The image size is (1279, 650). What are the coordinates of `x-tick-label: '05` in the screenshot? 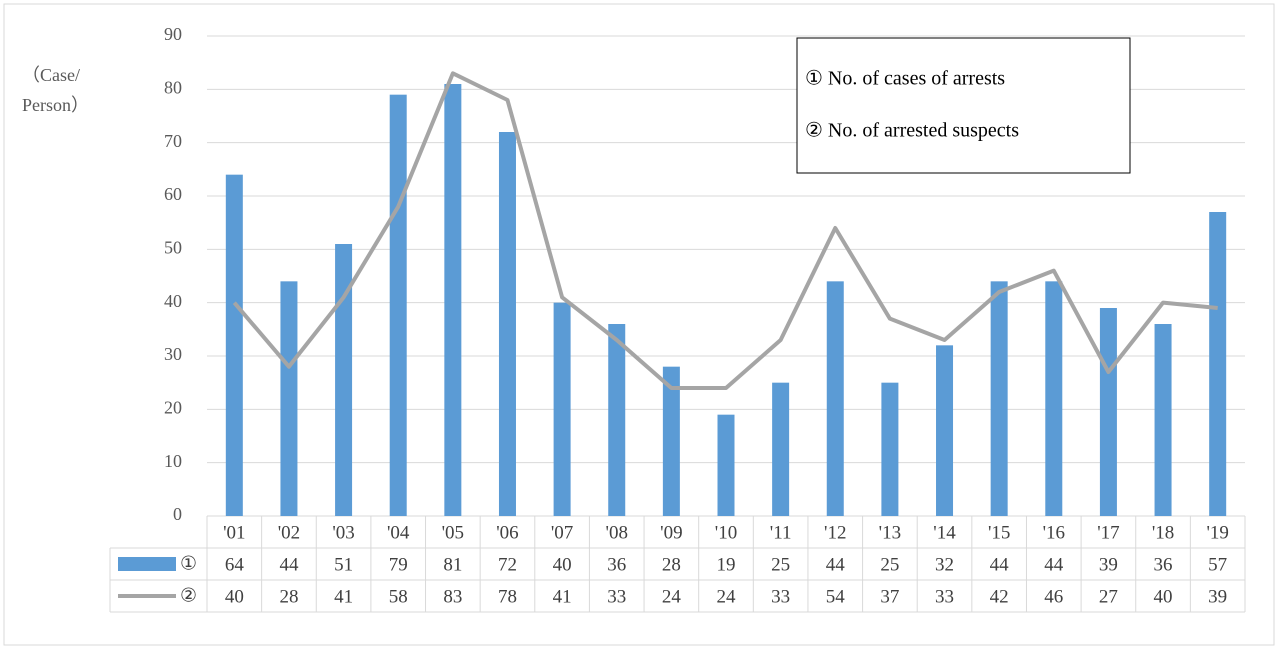 It's located at (453, 532).